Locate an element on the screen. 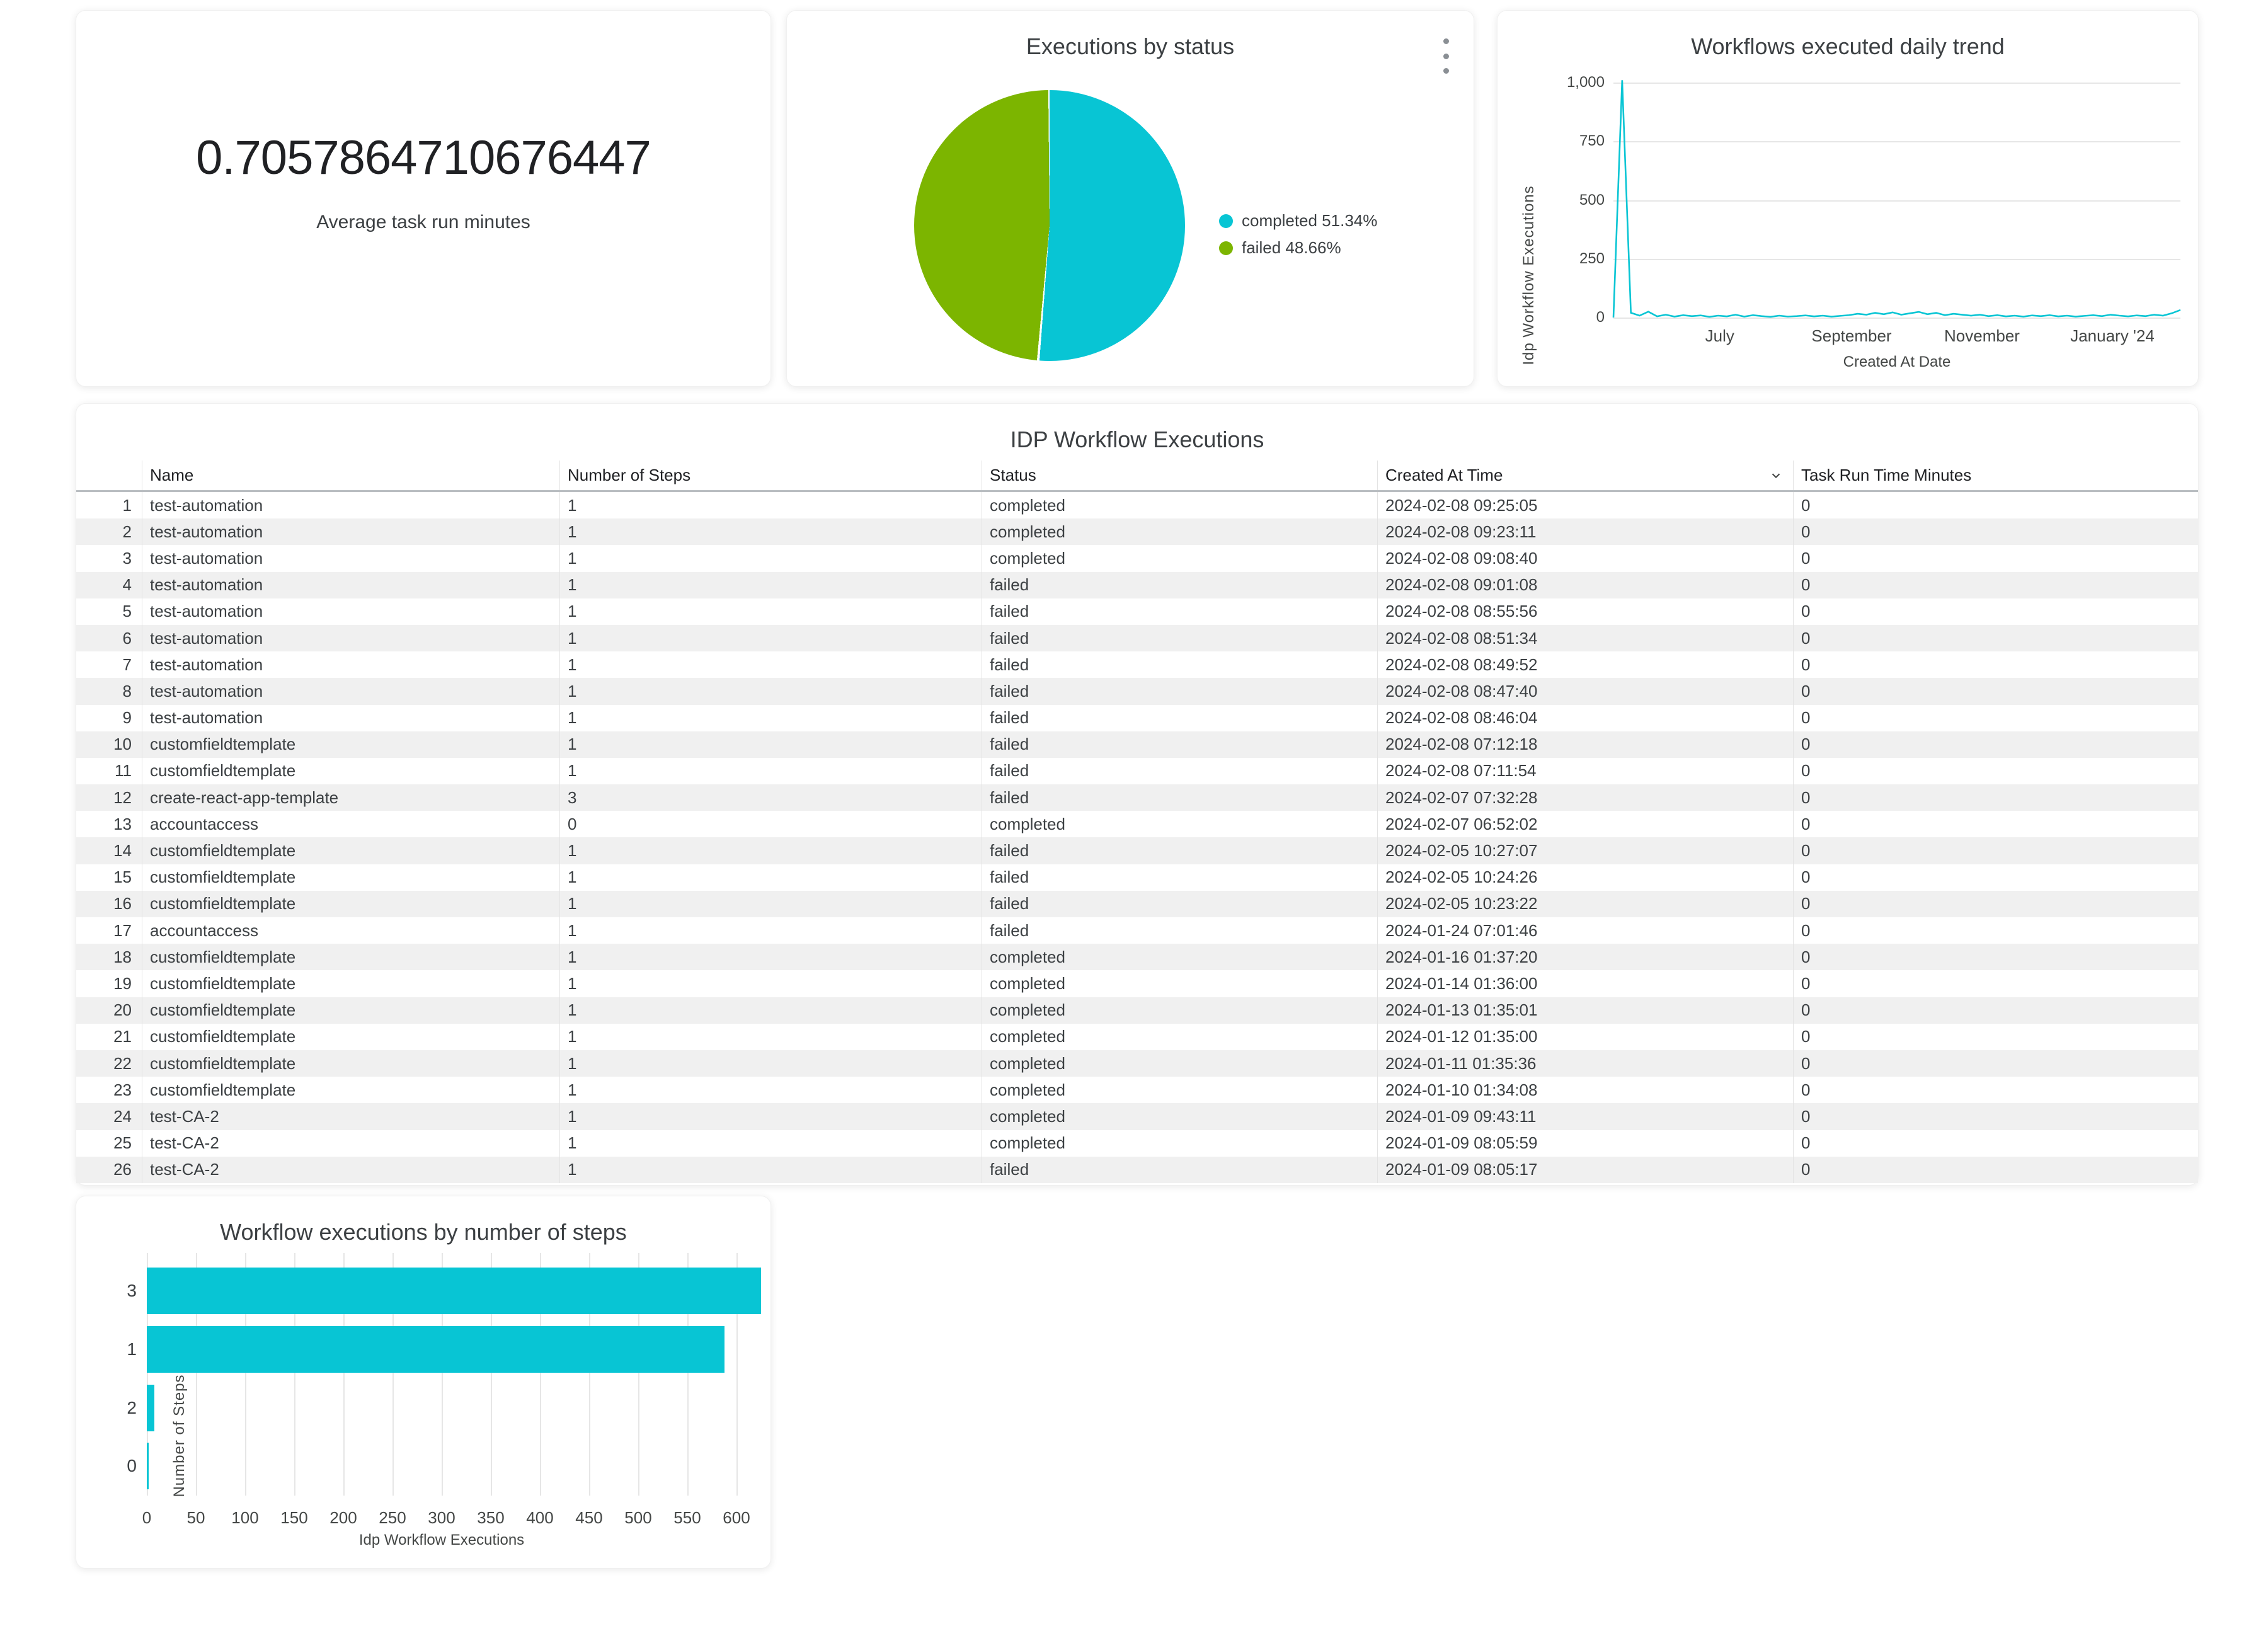  cell-rownum: 9 is located at coordinates (127, 718).